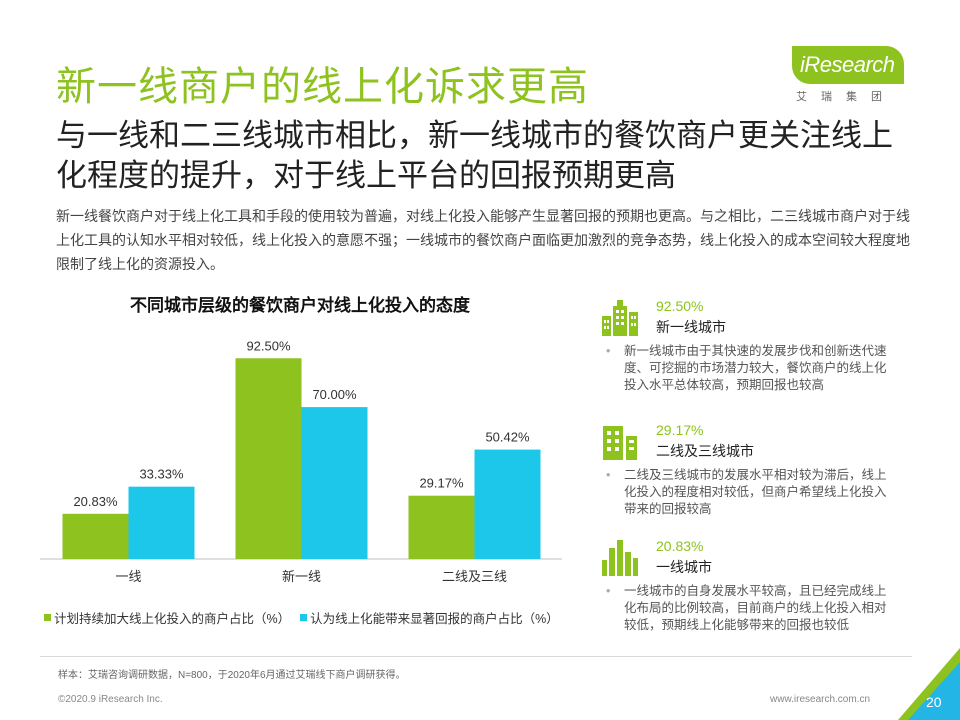 Image resolution: width=960 pixels, height=720 pixels. I want to click on category-tick-label: 一线, so click(128, 576).